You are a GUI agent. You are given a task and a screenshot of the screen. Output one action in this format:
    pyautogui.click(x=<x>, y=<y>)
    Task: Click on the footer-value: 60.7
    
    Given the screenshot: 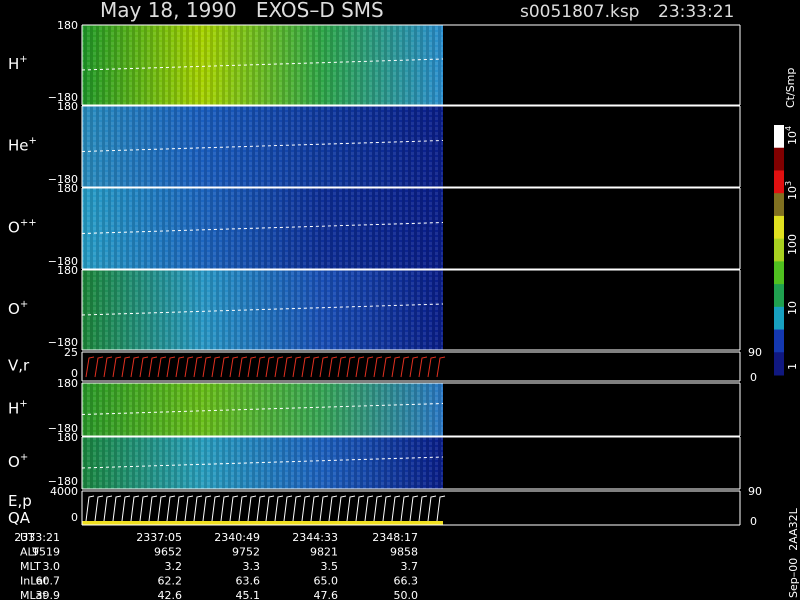 What is the action you would take?
    pyautogui.click(x=48, y=581)
    